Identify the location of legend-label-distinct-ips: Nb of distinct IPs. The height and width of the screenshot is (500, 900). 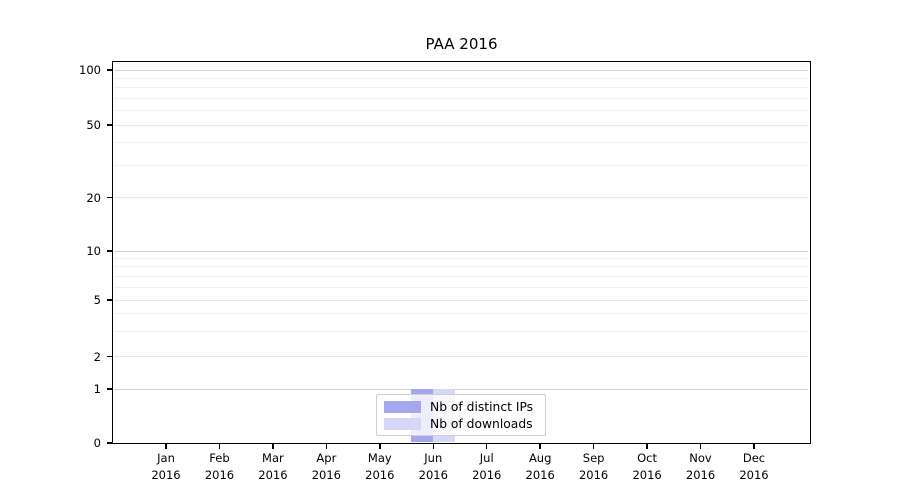
(482, 406).